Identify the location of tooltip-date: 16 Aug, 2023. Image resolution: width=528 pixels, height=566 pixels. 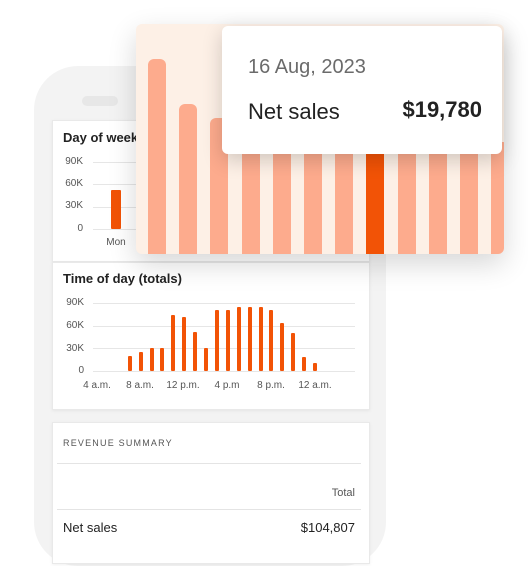
(307, 67).